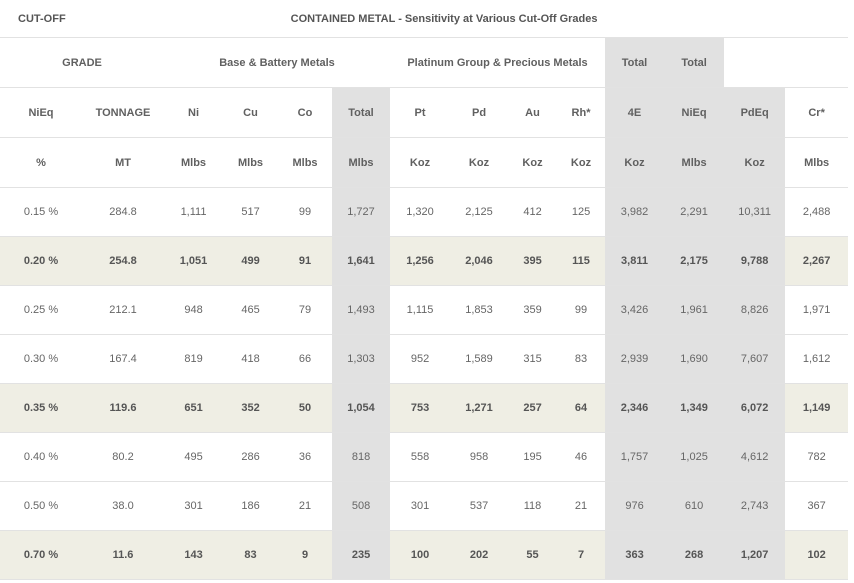 The width and height of the screenshot is (854, 583). What do you see at coordinates (251, 457) in the screenshot?
I see `cell-cu: 286` at bounding box center [251, 457].